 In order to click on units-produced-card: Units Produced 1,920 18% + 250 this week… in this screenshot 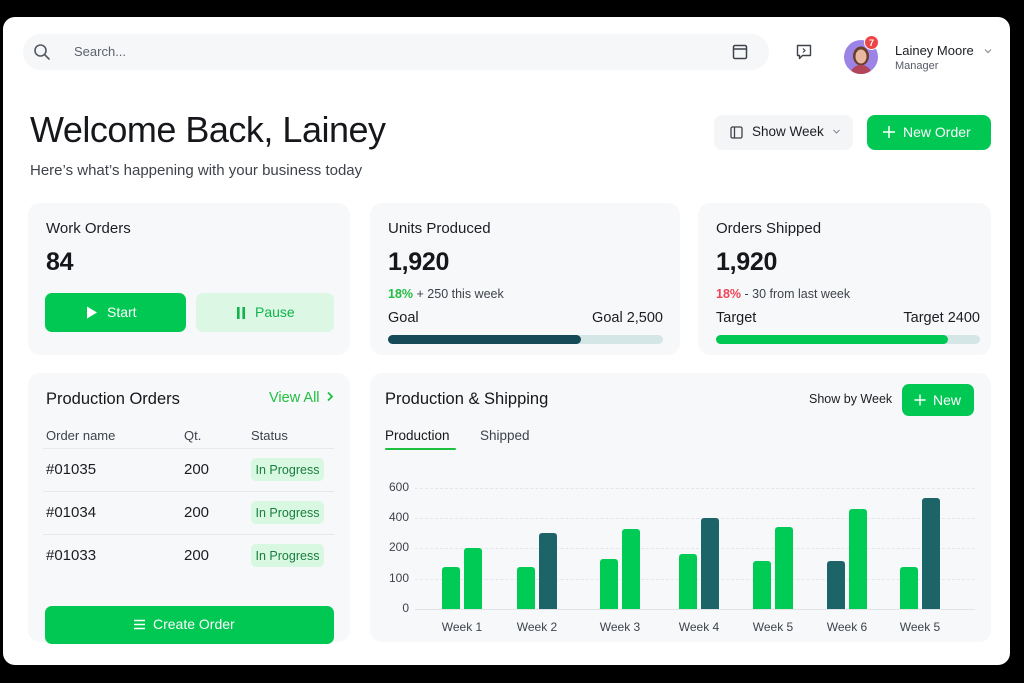, I will do `click(525, 279)`.